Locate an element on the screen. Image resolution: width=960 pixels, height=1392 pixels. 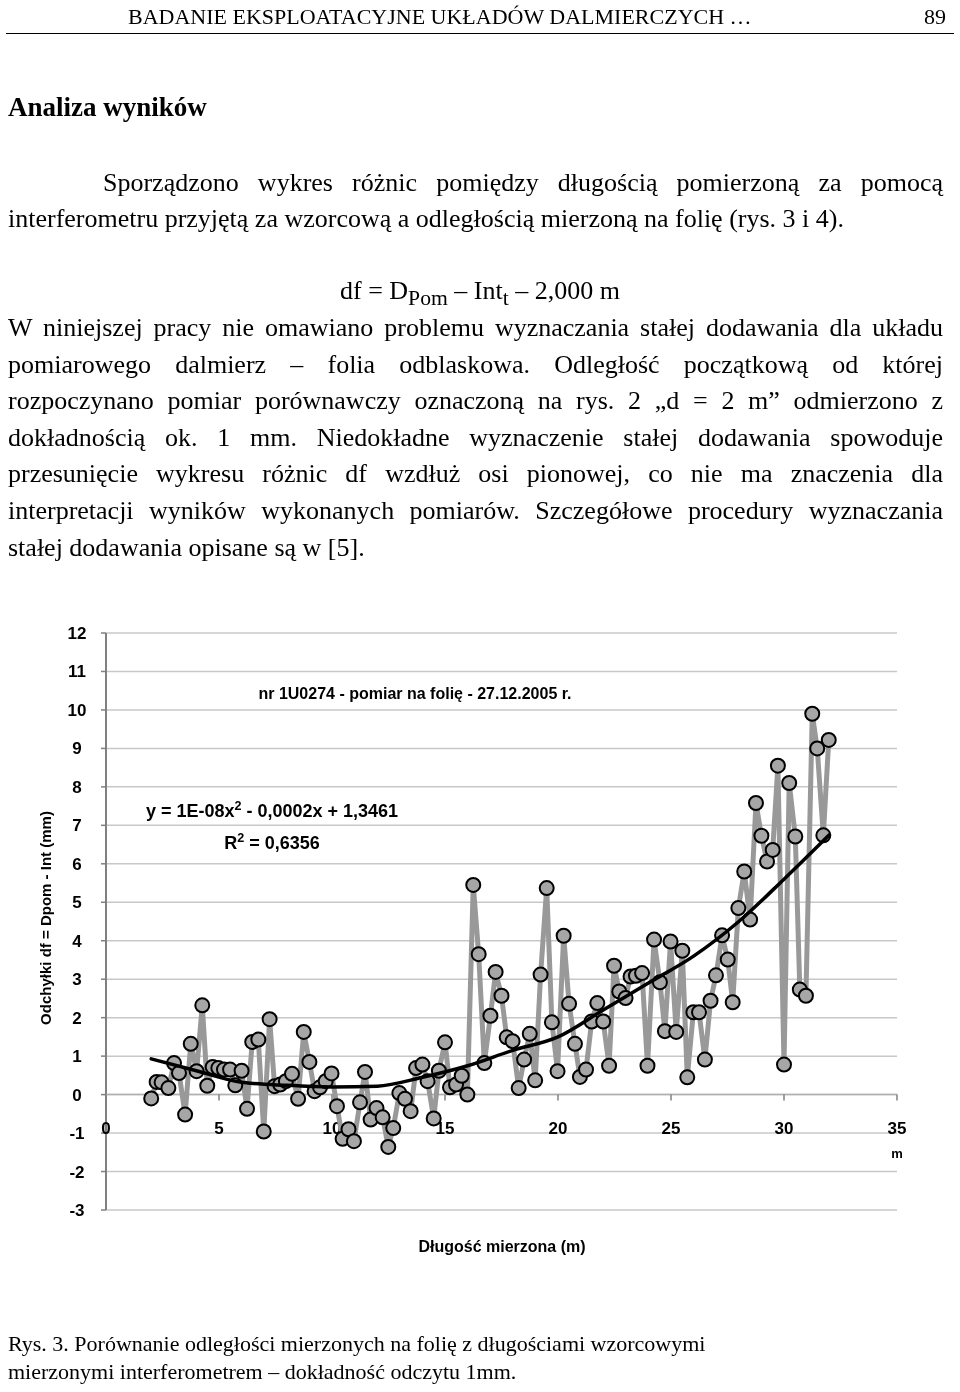
annotation: y = 1E-08x$^{2}$ - 0,0002x + 1,3461 is located at coordinates (272, 810).